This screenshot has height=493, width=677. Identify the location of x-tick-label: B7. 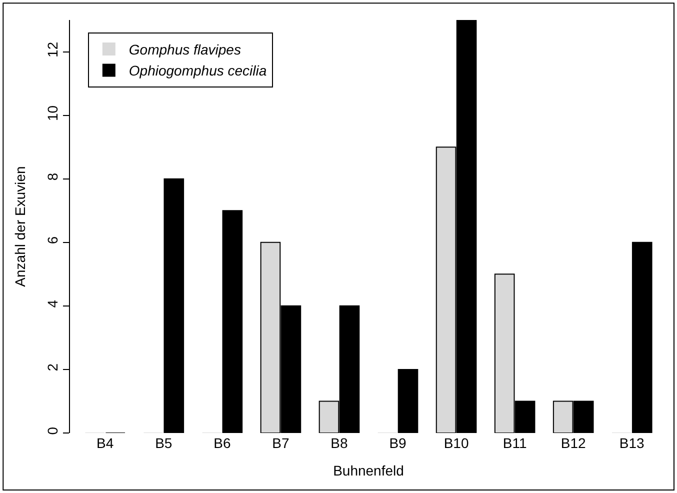
(281, 443).